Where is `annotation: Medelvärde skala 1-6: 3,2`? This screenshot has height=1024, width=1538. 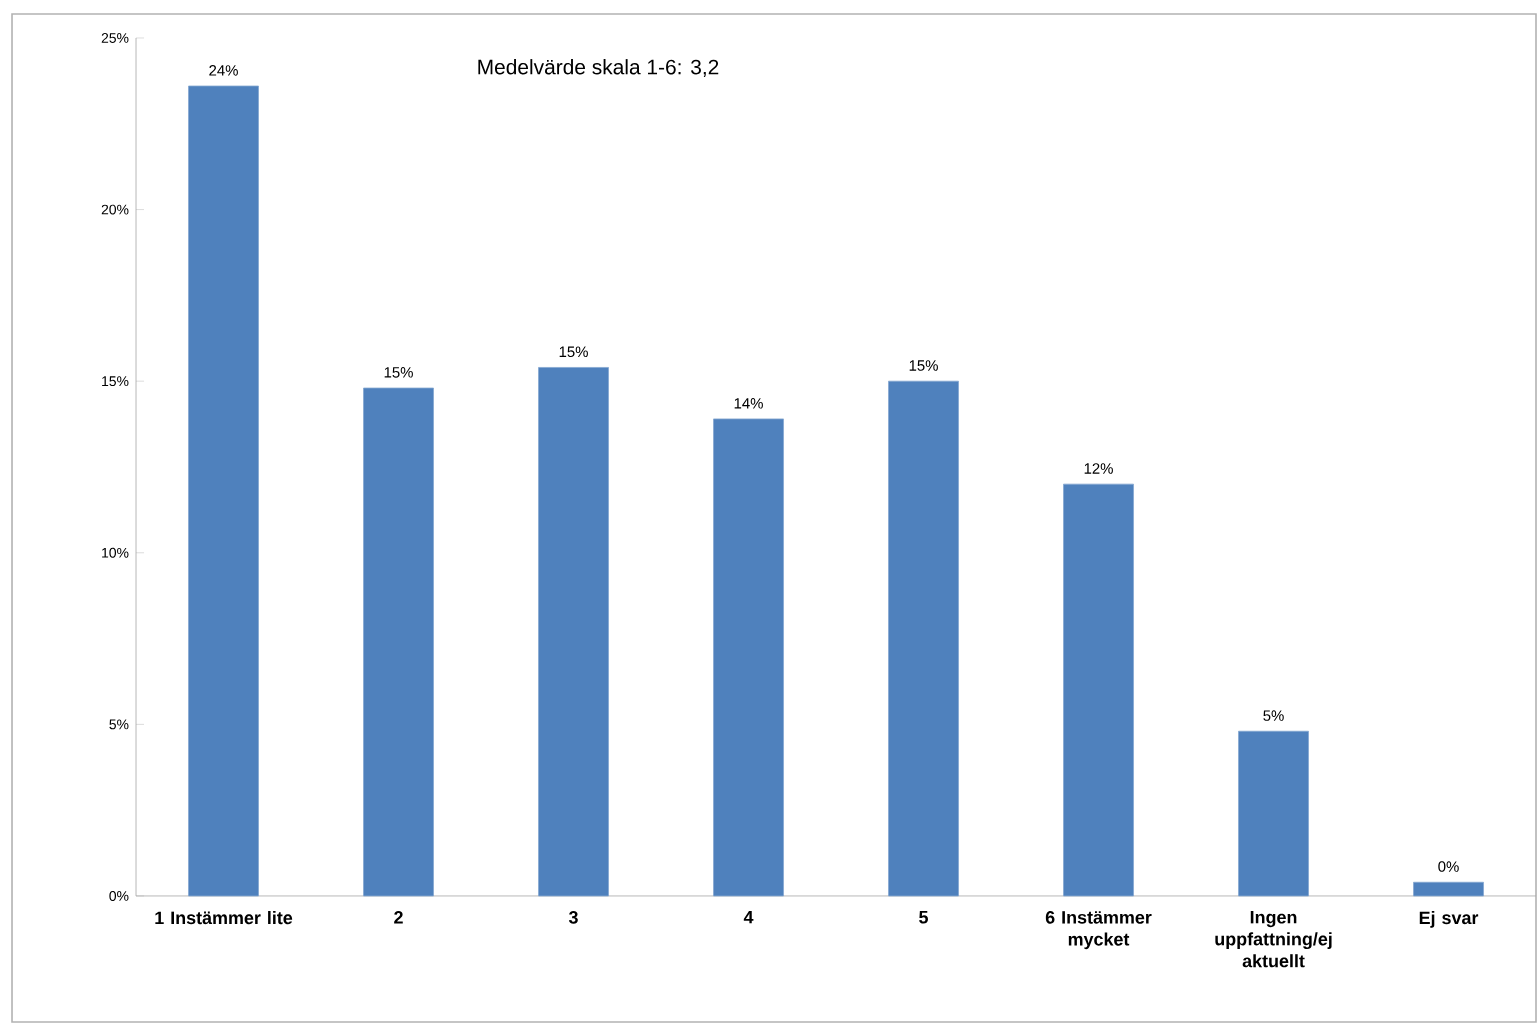
annotation: Medelvärde skala 1-6: 3,2 is located at coordinates (598, 68).